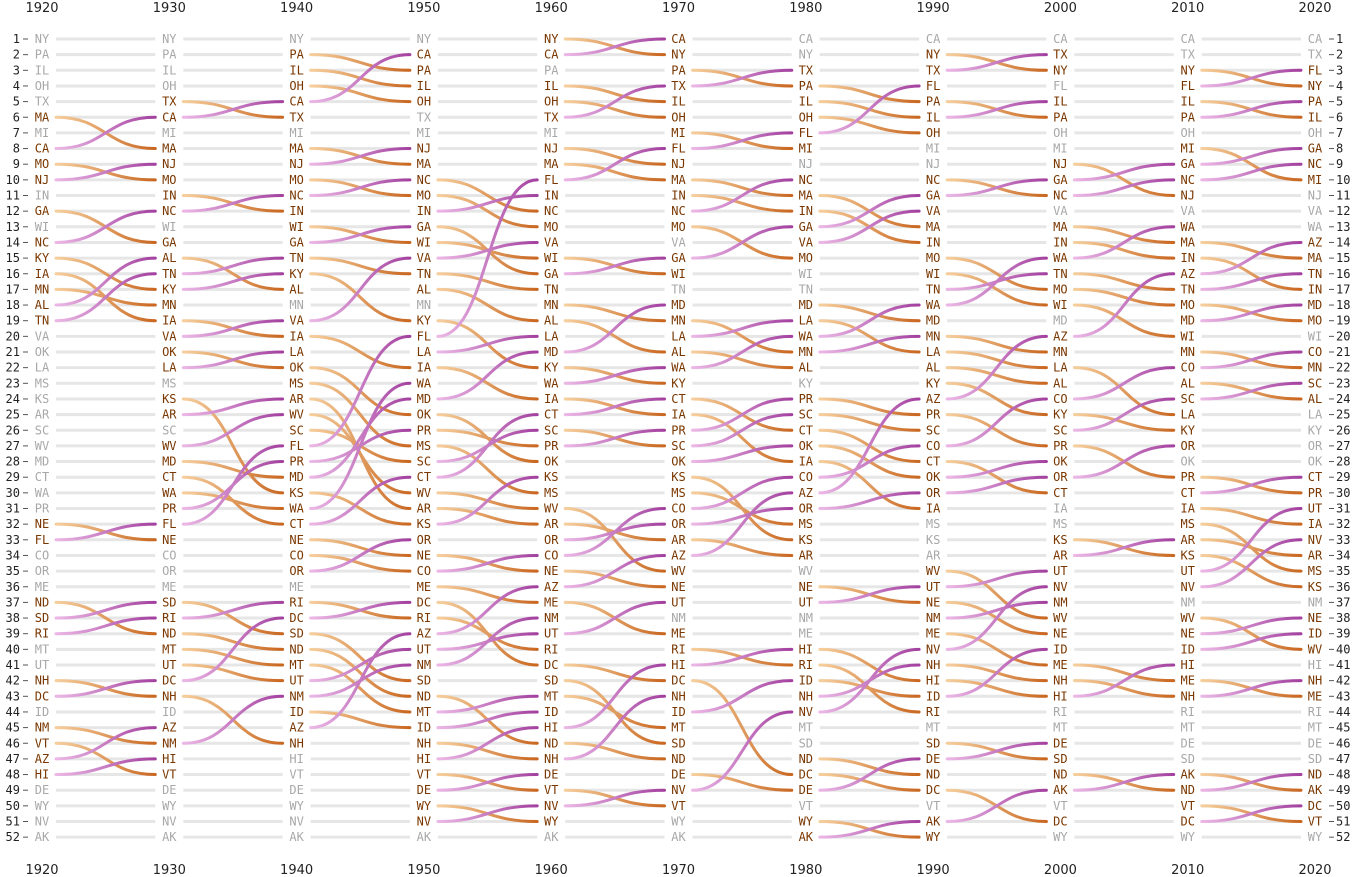  Describe the element at coordinates (360, 445) in the screenshot. I see `link-wa-1940: WA 1940–1950` at that location.